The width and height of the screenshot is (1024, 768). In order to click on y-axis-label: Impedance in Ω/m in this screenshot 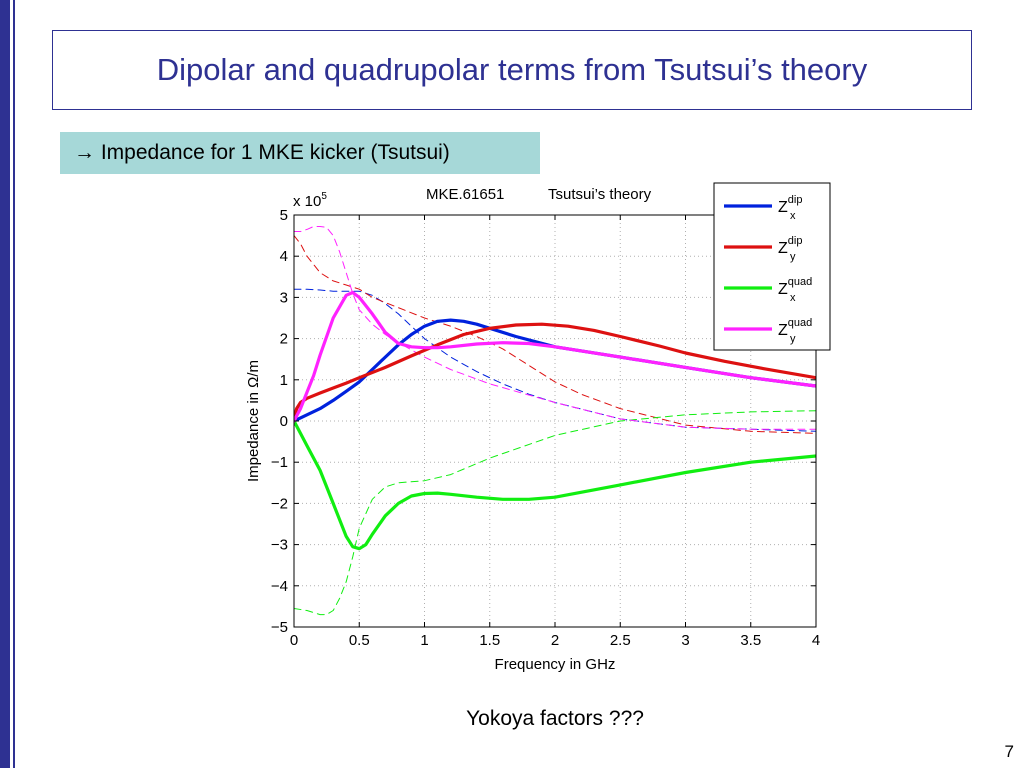, I will do `click(253, 421)`.